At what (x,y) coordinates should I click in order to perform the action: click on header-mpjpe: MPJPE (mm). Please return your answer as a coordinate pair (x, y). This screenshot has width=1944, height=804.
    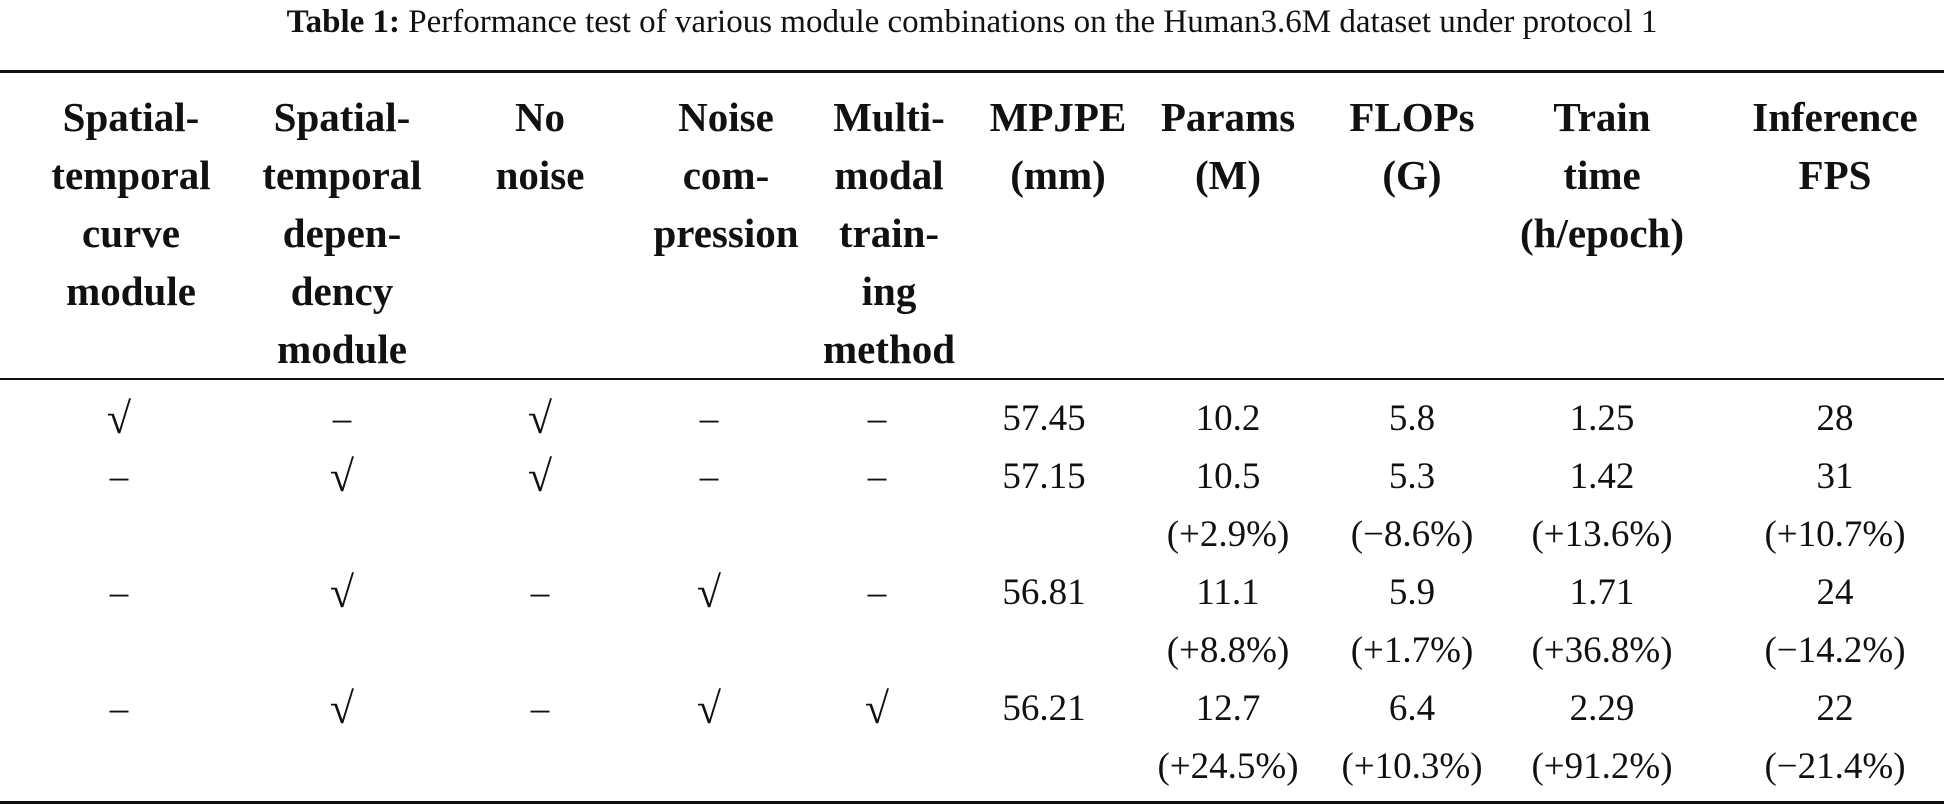
    Looking at the image, I should click on (1058, 146).